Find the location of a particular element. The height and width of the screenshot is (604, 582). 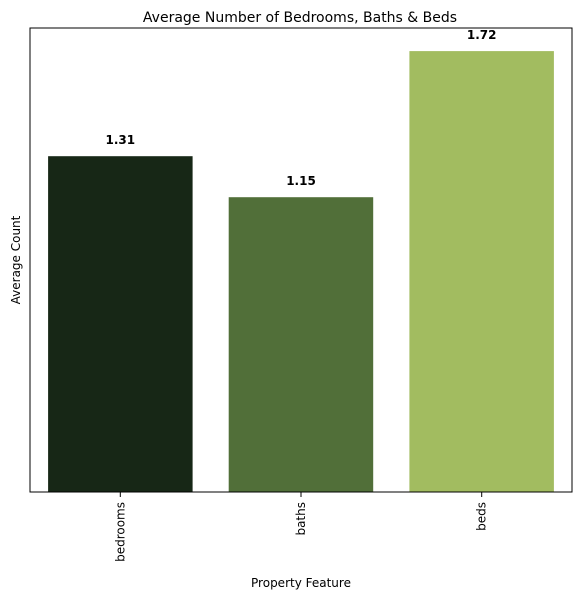

data-label-baths: 1.15 is located at coordinates (301, 181).